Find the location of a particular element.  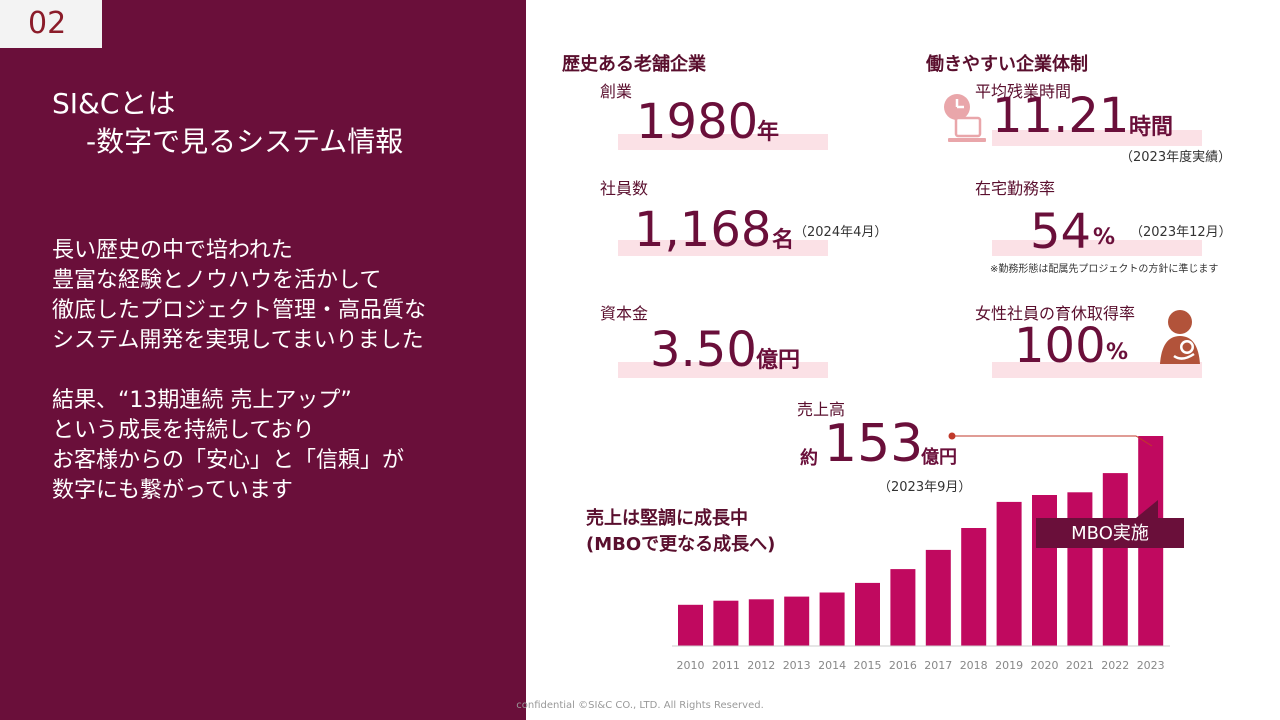

founding-value: 1980 is located at coordinates (697, 122).